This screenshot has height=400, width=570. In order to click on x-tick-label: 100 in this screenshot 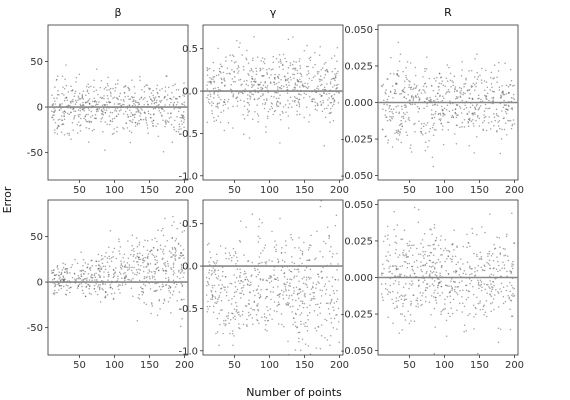, I will do `click(114, 365)`.